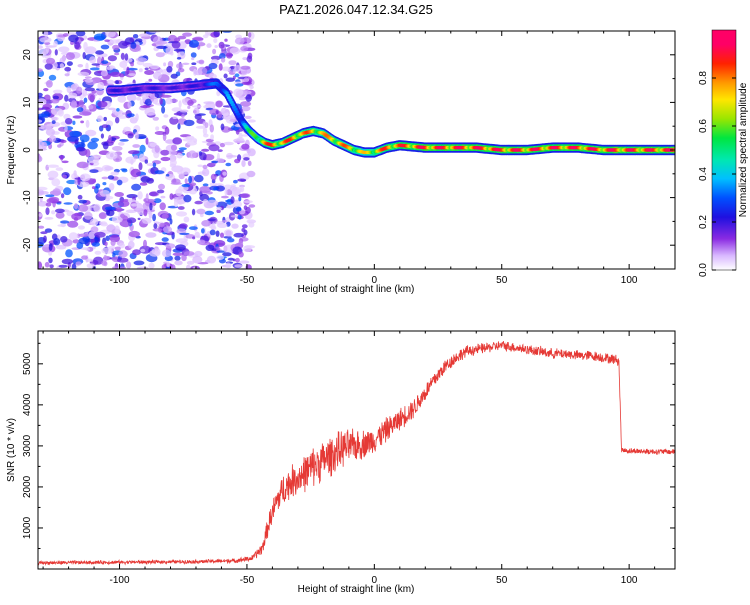 The image size is (750, 605). What do you see at coordinates (375, 280) in the screenshot?
I see `x-tick-label: 0` at bounding box center [375, 280].